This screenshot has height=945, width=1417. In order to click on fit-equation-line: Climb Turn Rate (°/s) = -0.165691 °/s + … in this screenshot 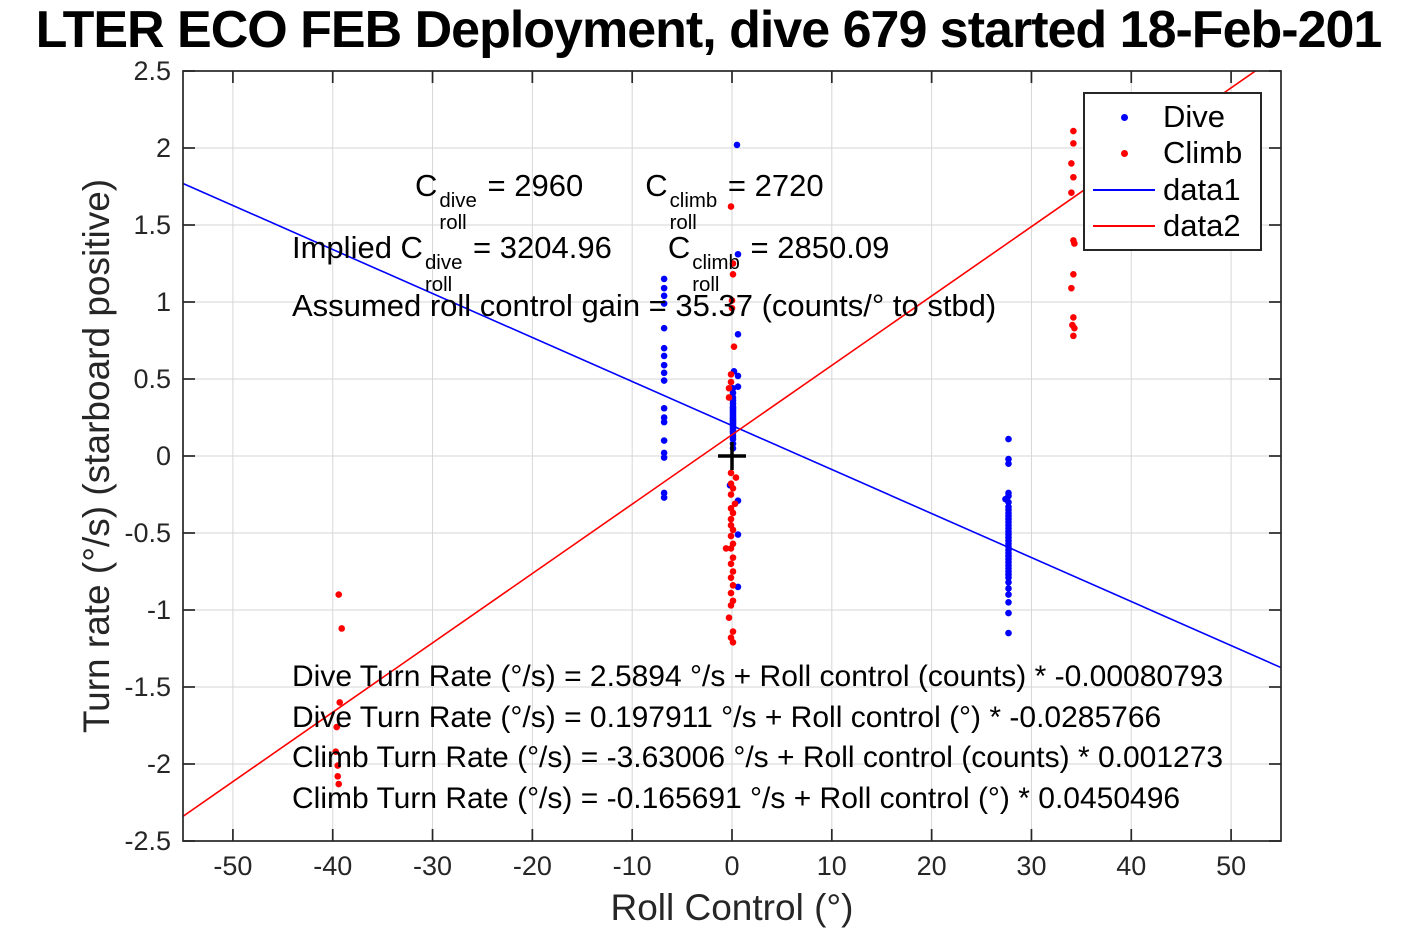, I will do `click(736, 798)`.